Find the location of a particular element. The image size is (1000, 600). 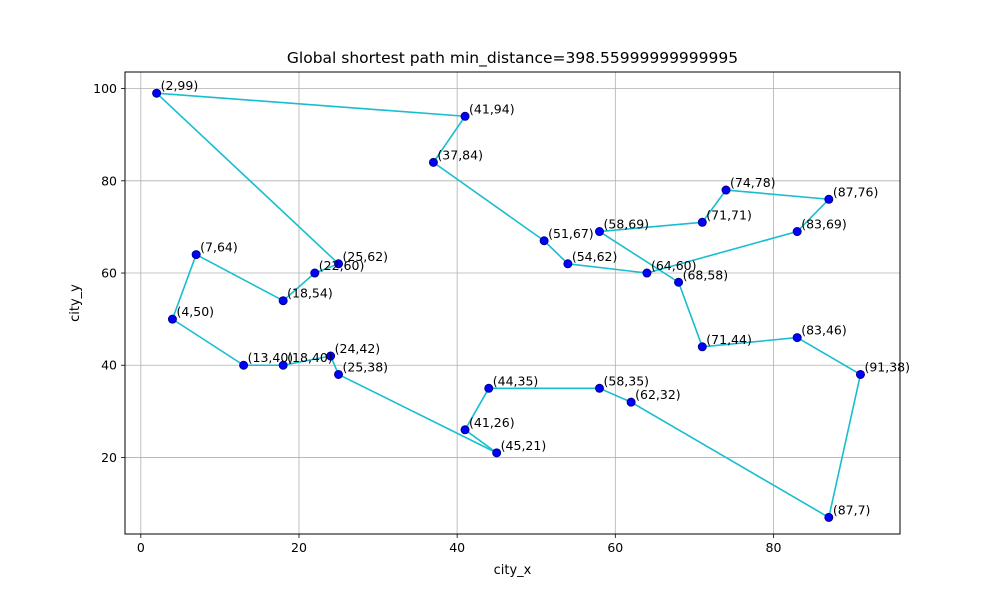

x-axis-label: city_x is located at coordinates (513, 570).